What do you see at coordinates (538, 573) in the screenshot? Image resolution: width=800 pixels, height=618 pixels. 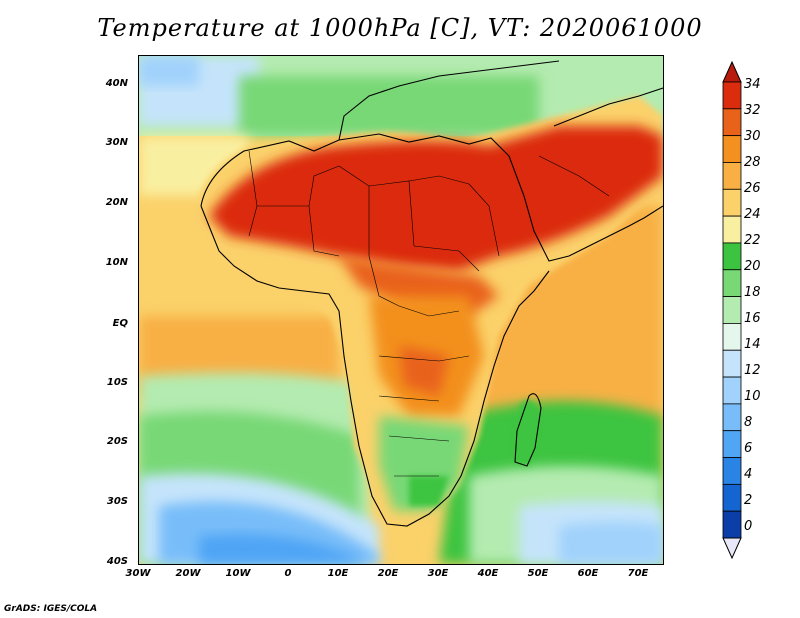 I see `lon-label-50e: 50E` at bounding box center [538, 573].